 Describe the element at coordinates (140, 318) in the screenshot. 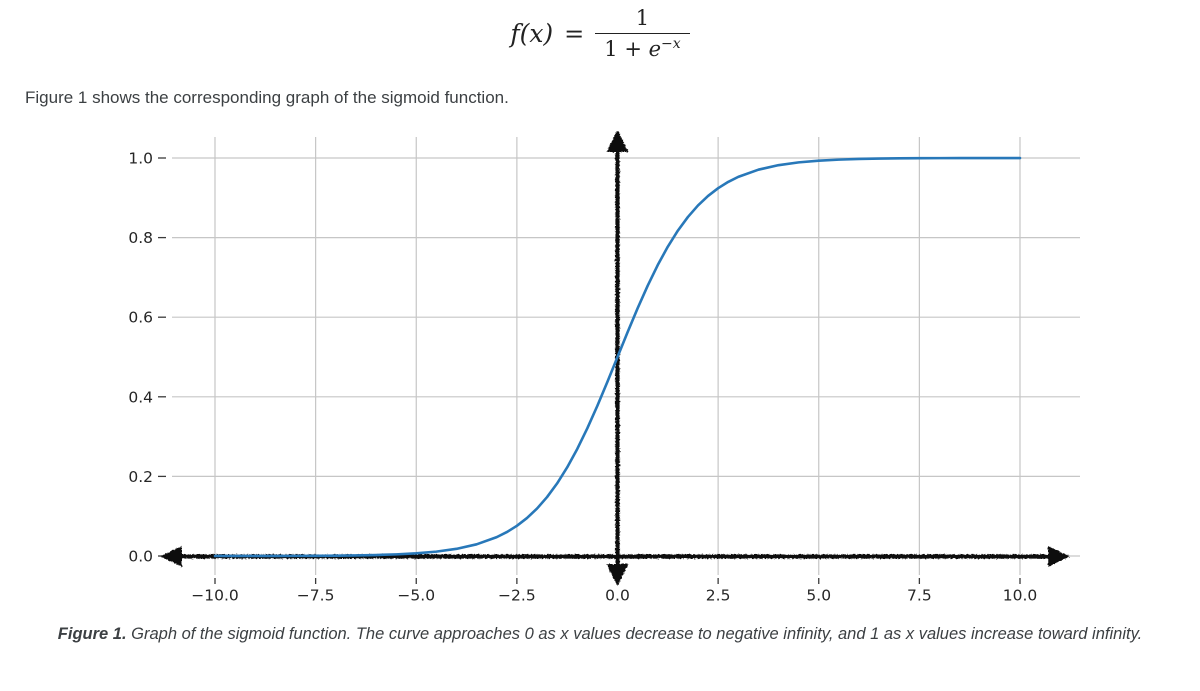

I see `y-tick-label: 0.6` at that location.